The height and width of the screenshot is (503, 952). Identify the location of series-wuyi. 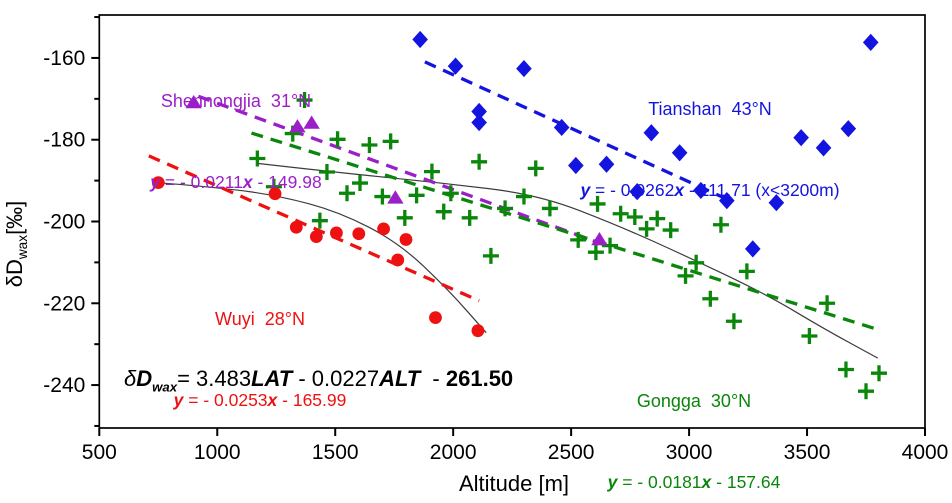
(318, 257).